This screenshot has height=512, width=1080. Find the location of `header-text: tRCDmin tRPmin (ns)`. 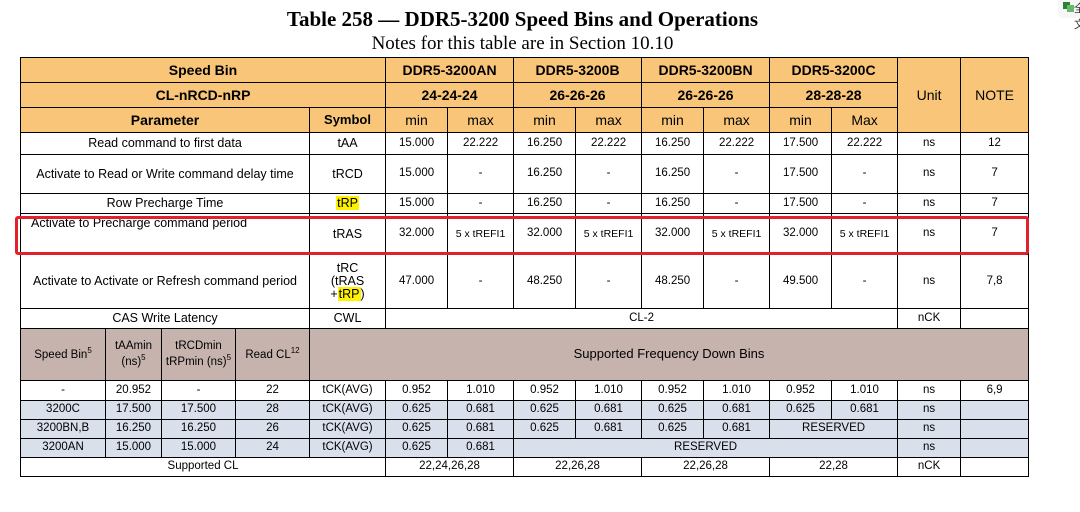

header-text: tRCDmin tRPmin (ns) is located at coordinates (196, 353).